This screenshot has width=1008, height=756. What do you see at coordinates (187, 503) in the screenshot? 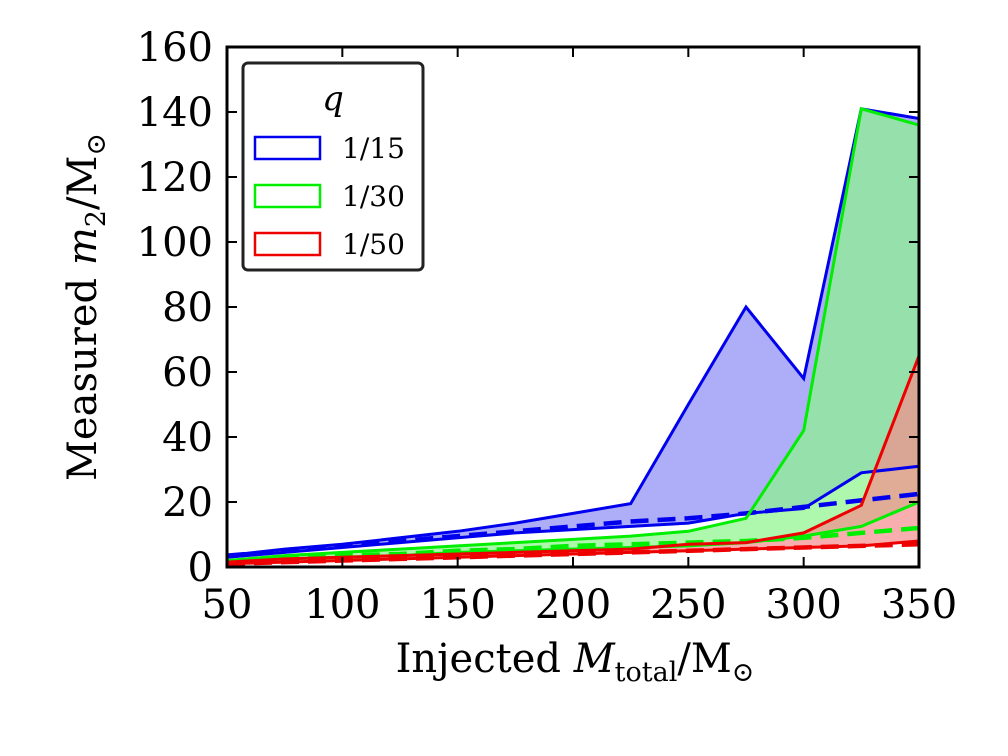
I see `y-tick-label: 20` at bounding box center [187, 503].